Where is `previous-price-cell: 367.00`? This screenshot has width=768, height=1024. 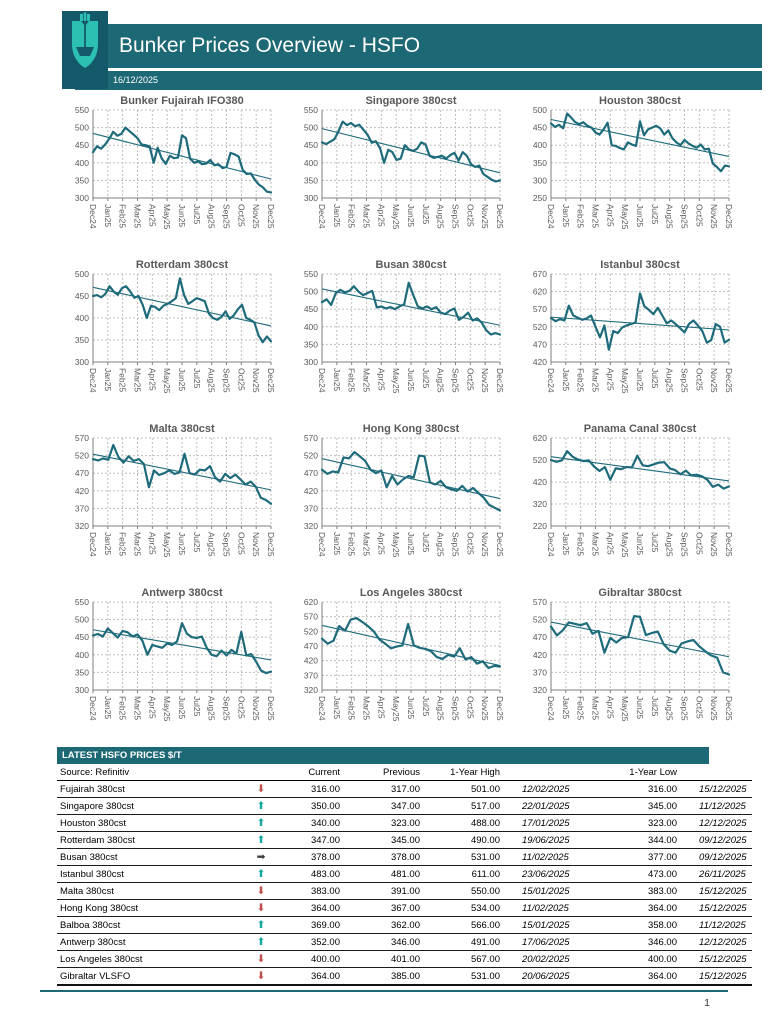
previous-price-cell: 367.00 is located at coordinates (390, 908).